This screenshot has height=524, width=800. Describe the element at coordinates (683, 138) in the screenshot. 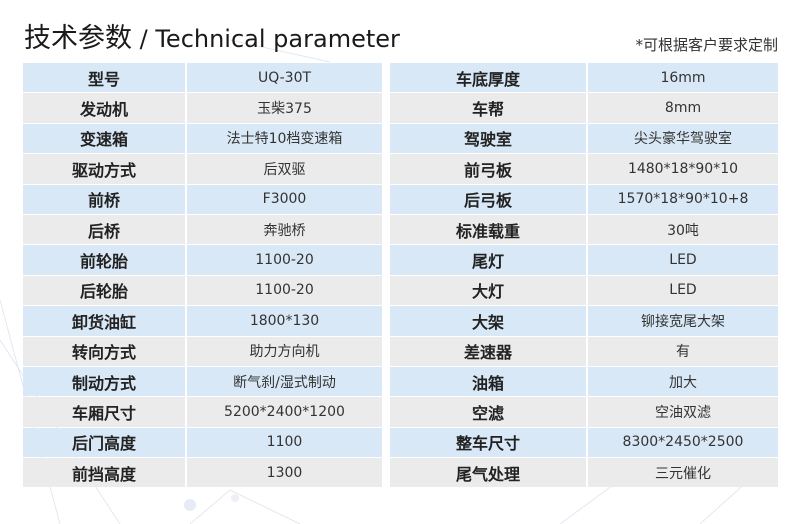

I see `param-value: 尖头豪华驾驶室` at that location.